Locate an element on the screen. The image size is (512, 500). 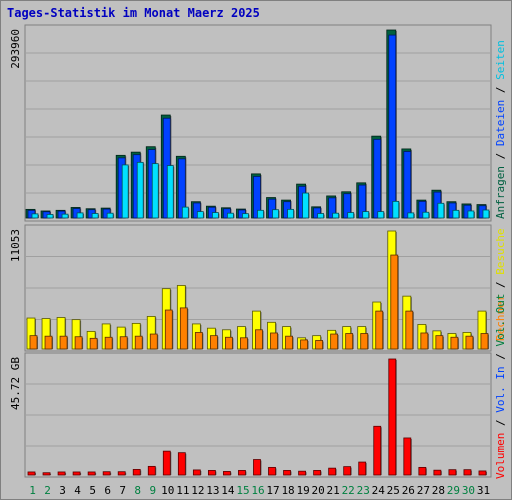
bar-rechner-day-9-face is located at coordinates (153, 341).